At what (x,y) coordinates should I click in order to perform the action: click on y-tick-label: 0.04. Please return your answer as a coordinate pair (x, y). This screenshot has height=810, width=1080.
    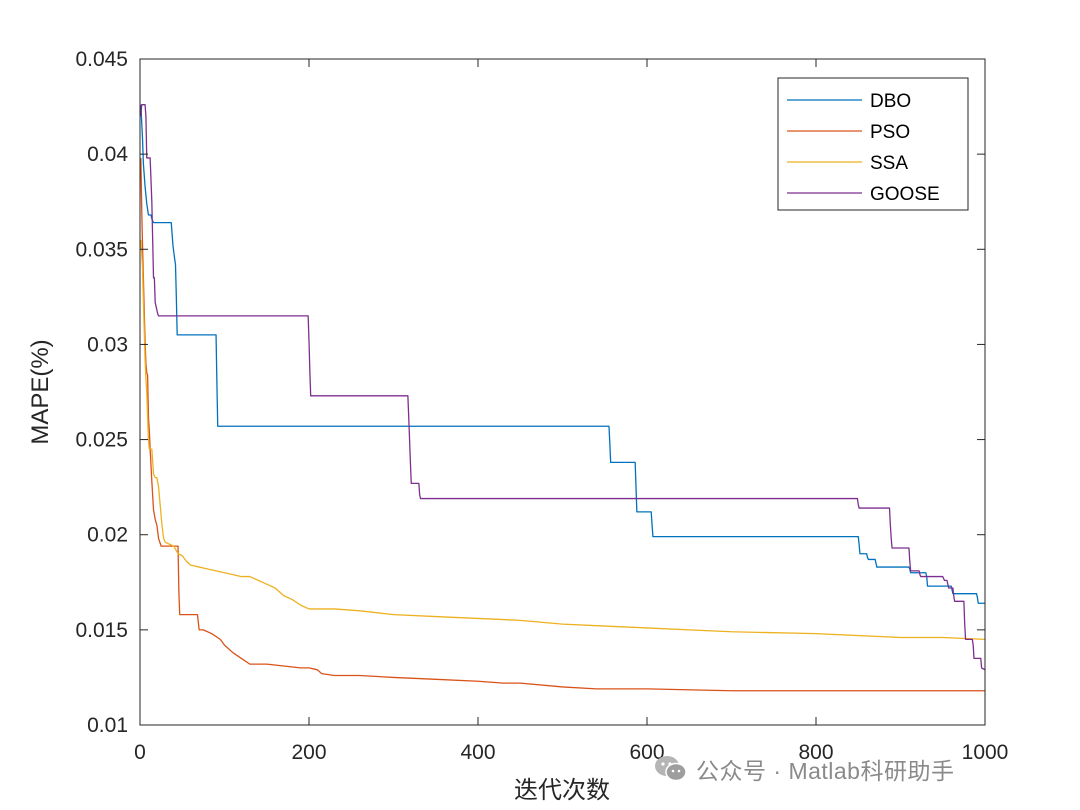
    Looking at the image, I should click on (107, 154).